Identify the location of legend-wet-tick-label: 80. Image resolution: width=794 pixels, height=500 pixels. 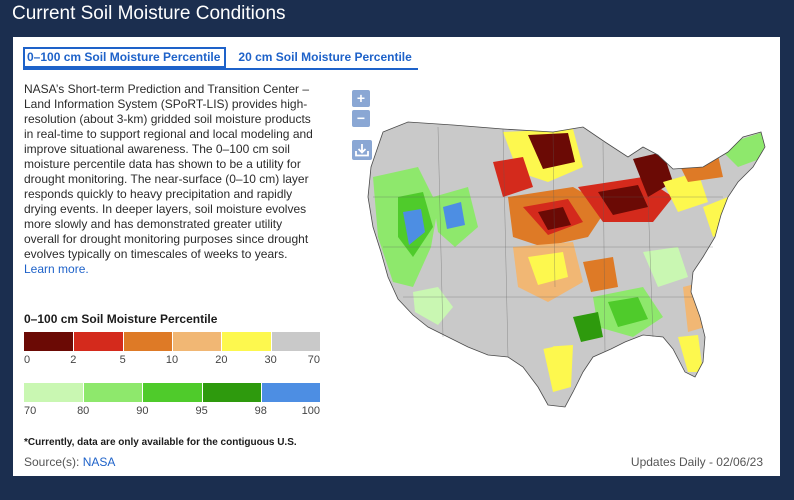
(83, 411).